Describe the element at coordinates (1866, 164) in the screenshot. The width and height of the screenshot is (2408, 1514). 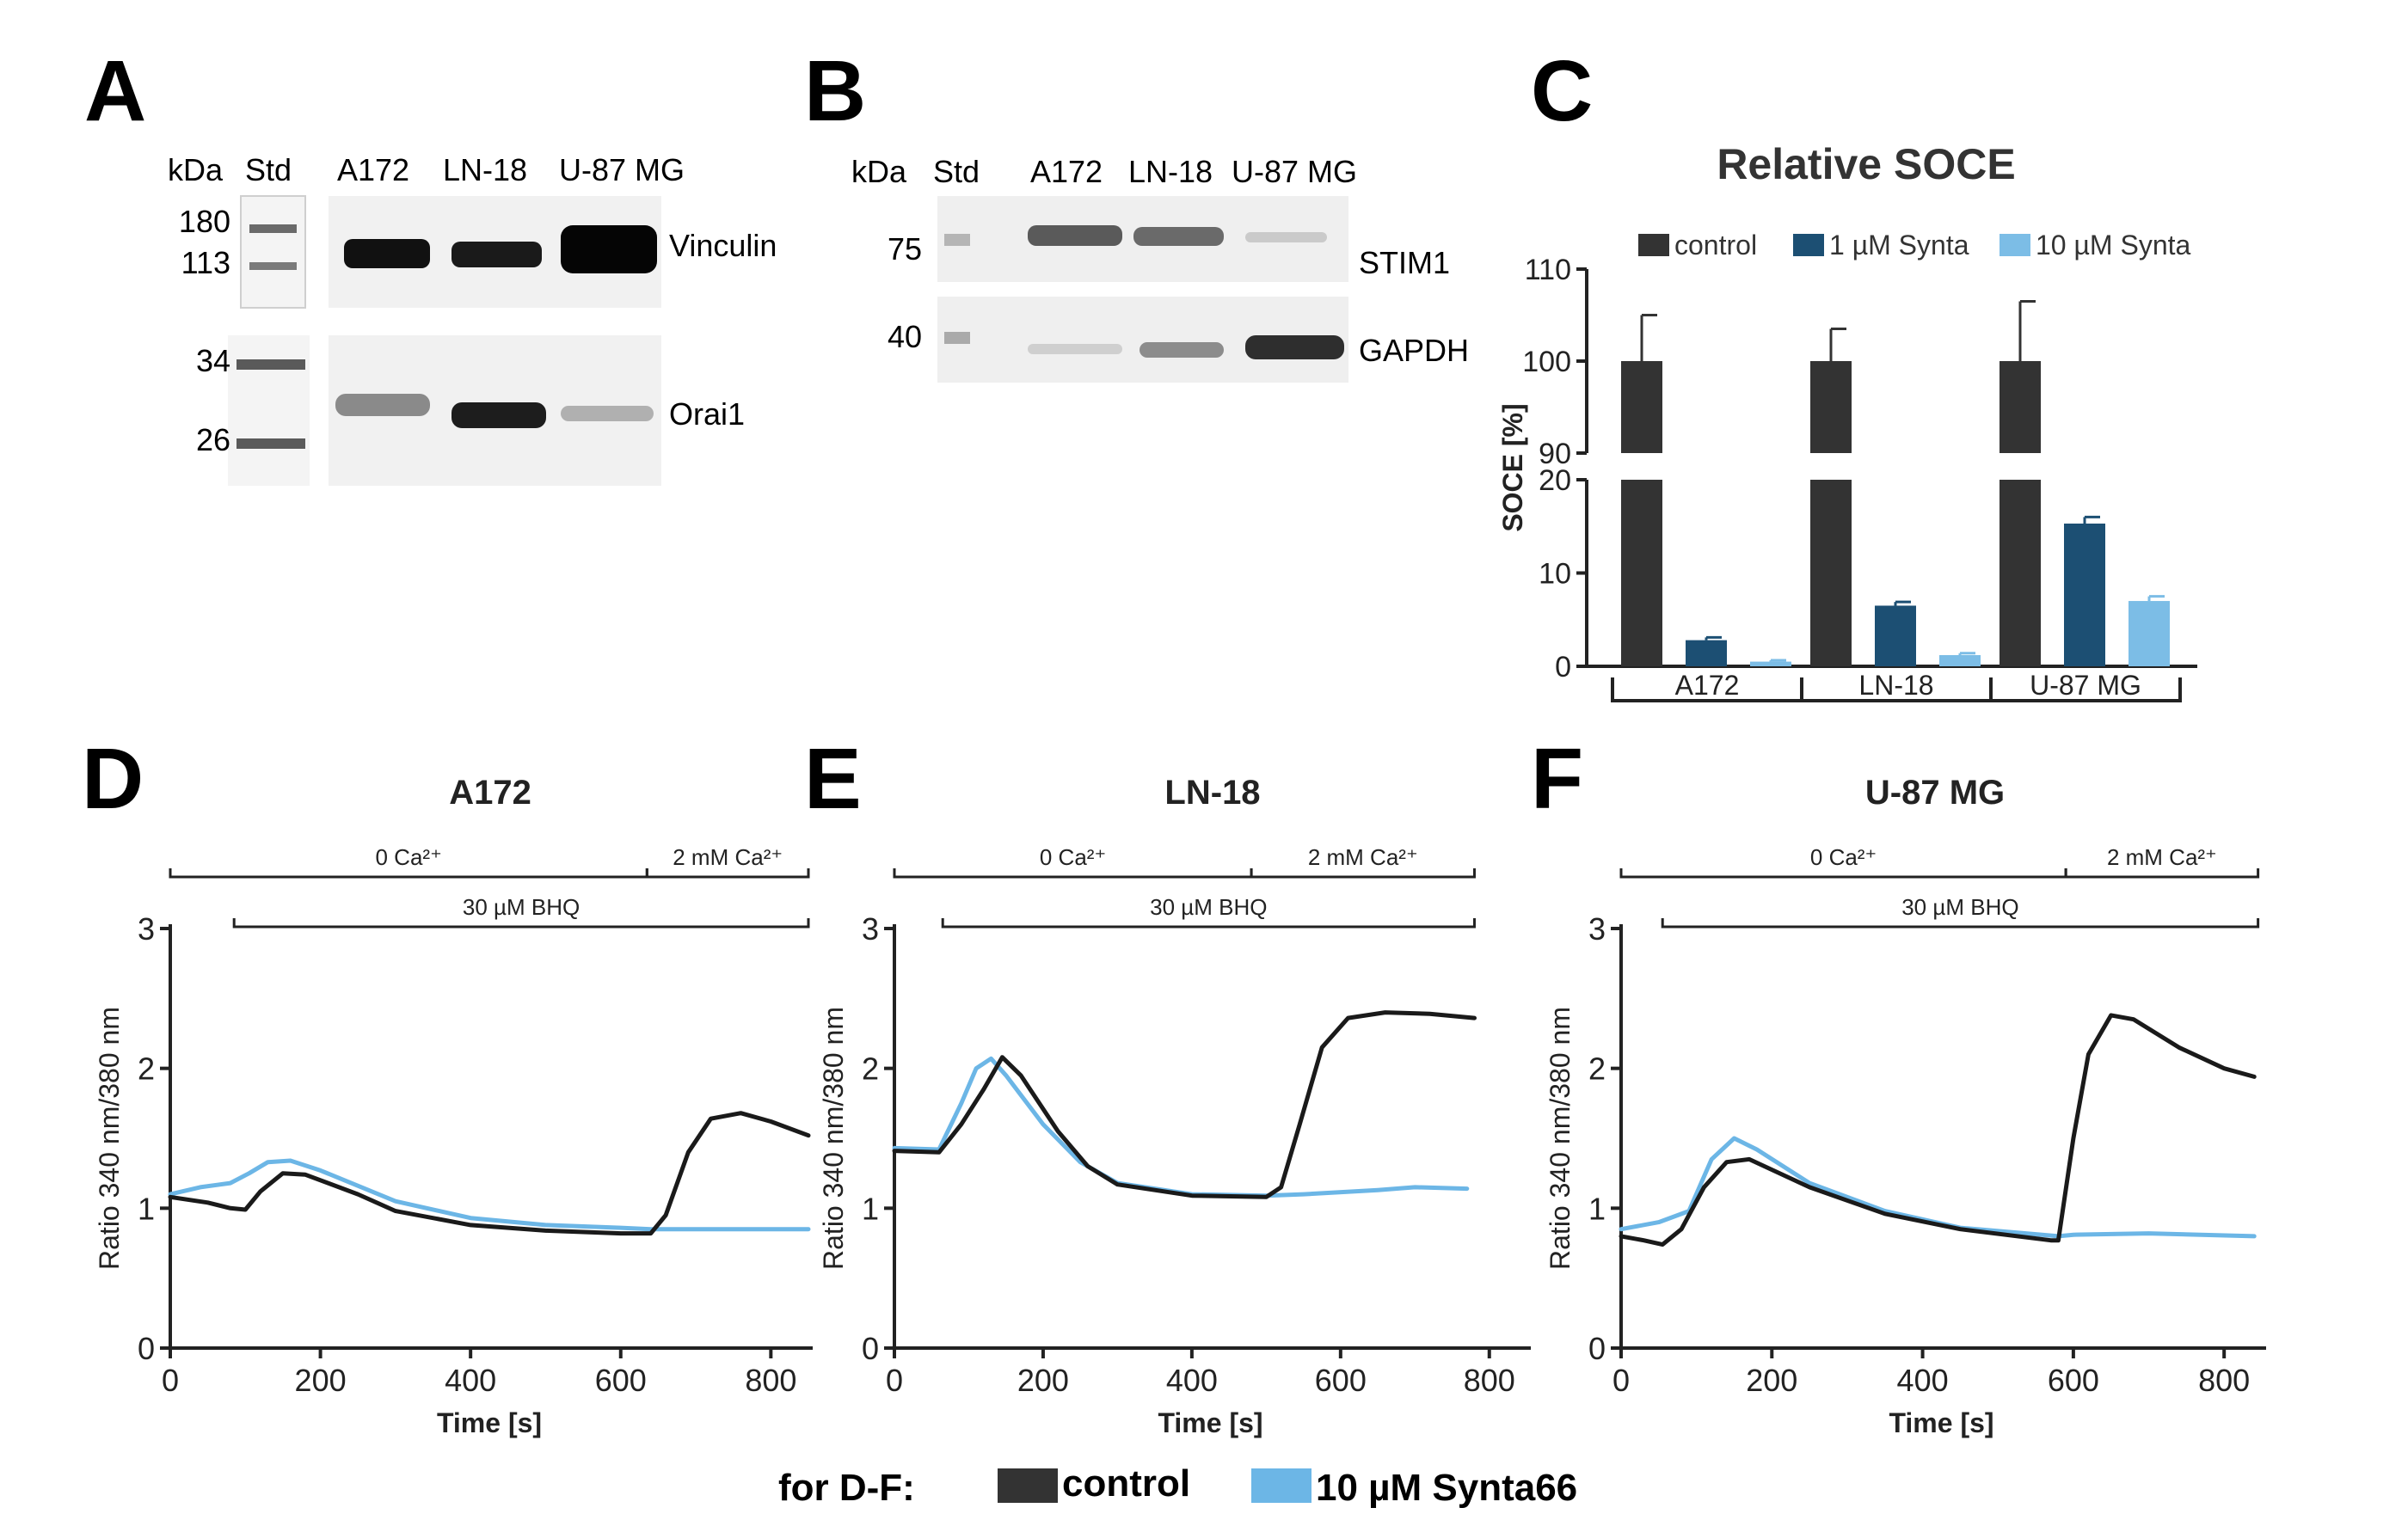
I see `chart-title: Relative SOCE` at that location.